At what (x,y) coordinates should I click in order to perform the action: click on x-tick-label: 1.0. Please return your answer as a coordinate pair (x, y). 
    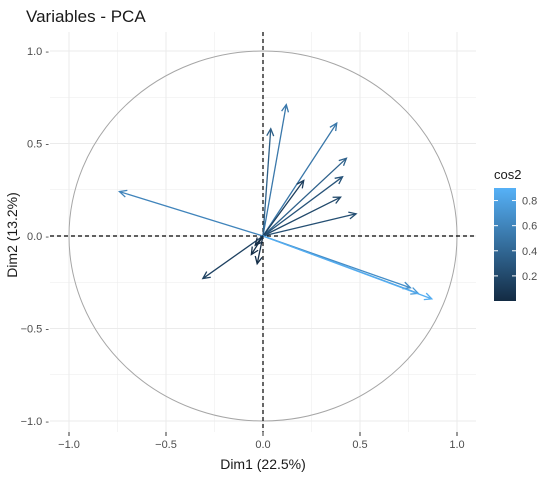
    Looking at the image, I should click on (456, 445).